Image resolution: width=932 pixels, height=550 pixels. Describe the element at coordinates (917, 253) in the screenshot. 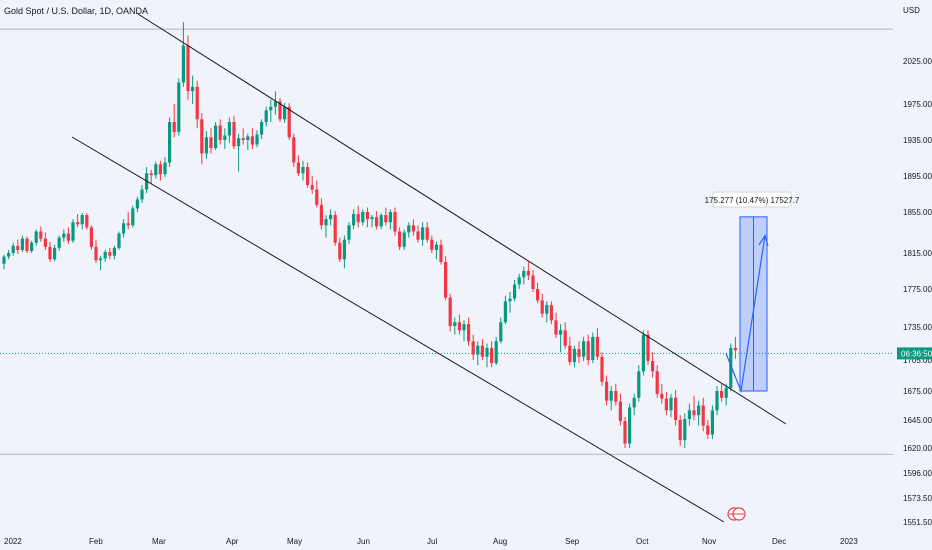

I see `price-tick-label: 1815.000` at that location.